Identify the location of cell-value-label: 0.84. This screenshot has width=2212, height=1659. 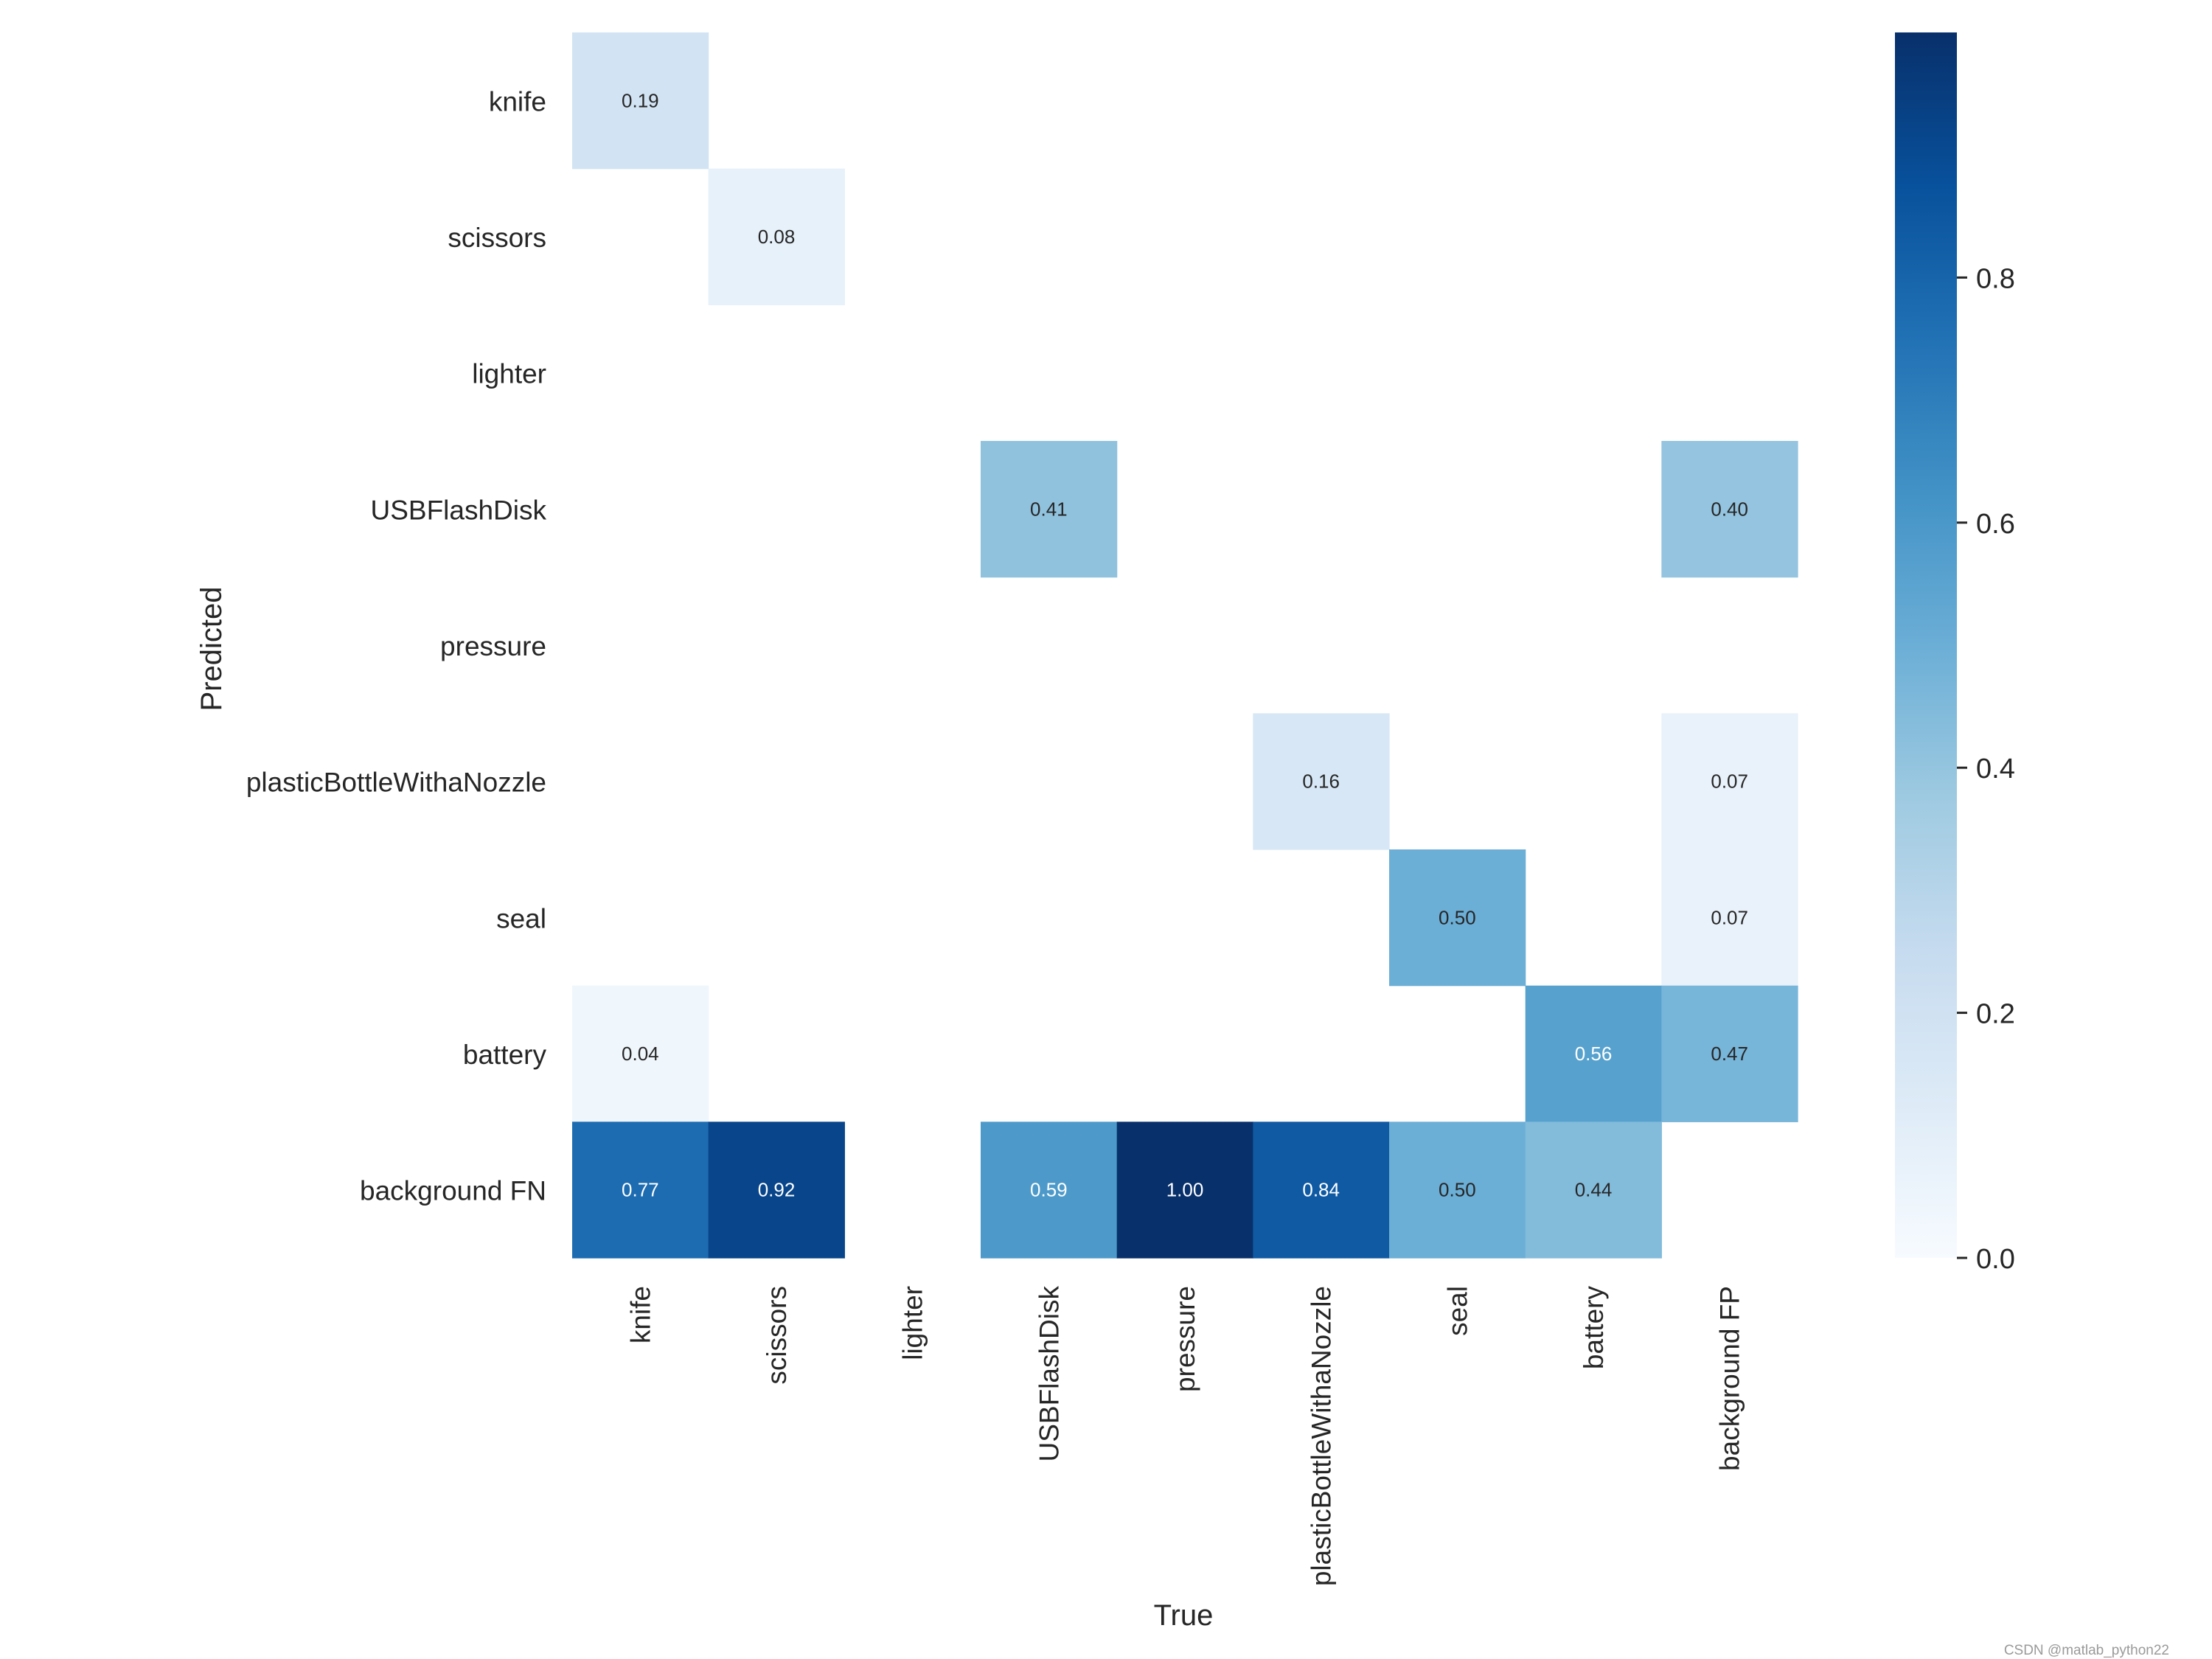
(1321, 1190).